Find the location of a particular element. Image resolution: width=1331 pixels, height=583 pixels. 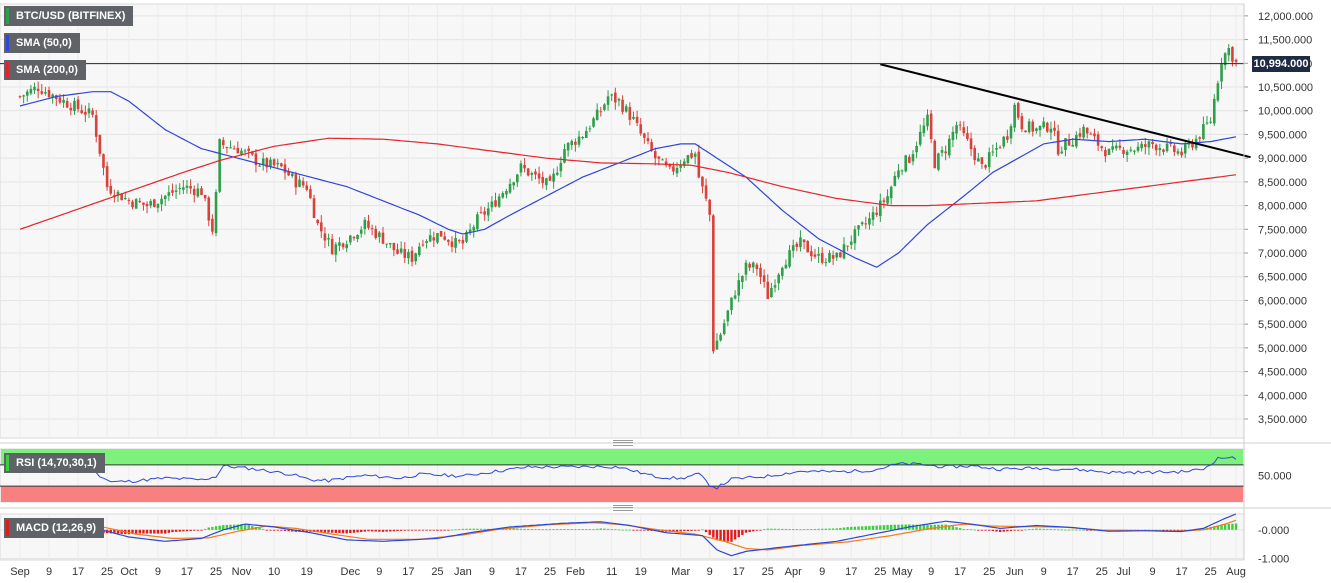

x-tick-label: 17 is located at coordinates (851, 572).